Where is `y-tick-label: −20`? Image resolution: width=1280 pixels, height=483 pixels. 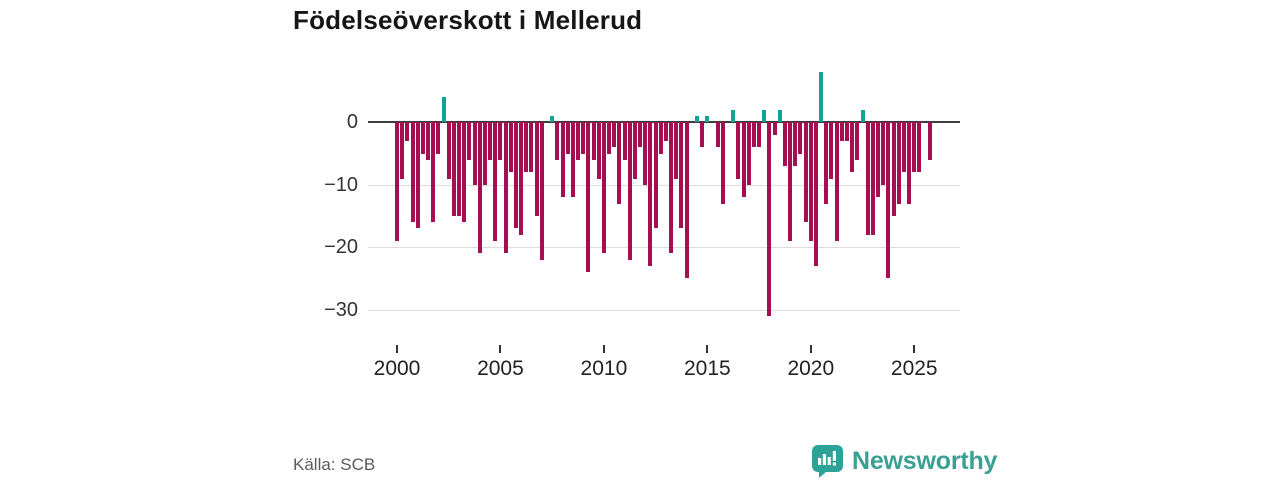
y-tick-label: −20 is located at coordinates (341, 247).